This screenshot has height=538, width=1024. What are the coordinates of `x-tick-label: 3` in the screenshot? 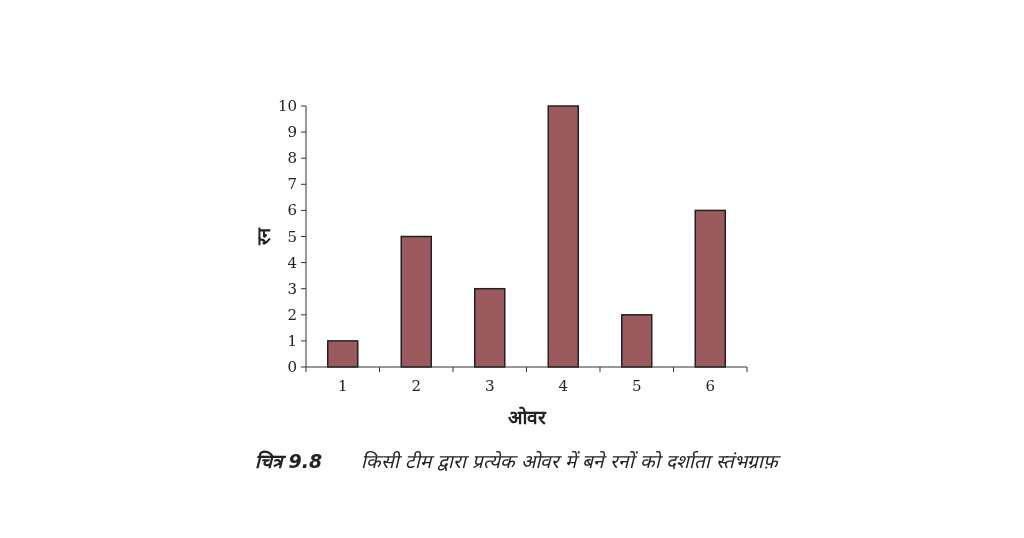 It's located at (489, 386).